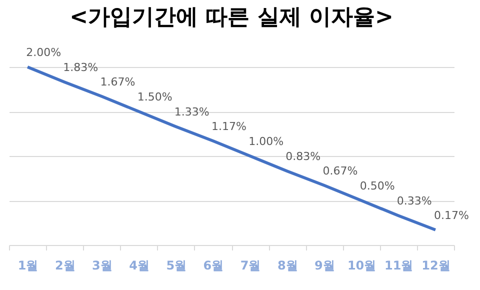 The width and height of the screenshot is (480, 290). I want to click on x-tick-label: 3월, so click(102, 265).